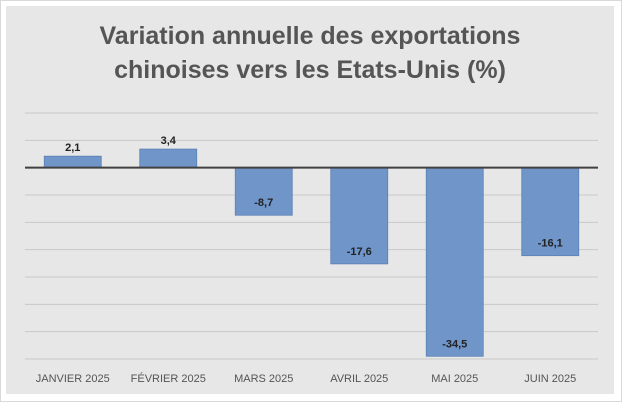 This screenshot has width=622, height=402. What do you see at coordinates (168, 378) in the screenshot?
I see `category-label: FÉVRIER 2025` at bounding box center [168, 378].